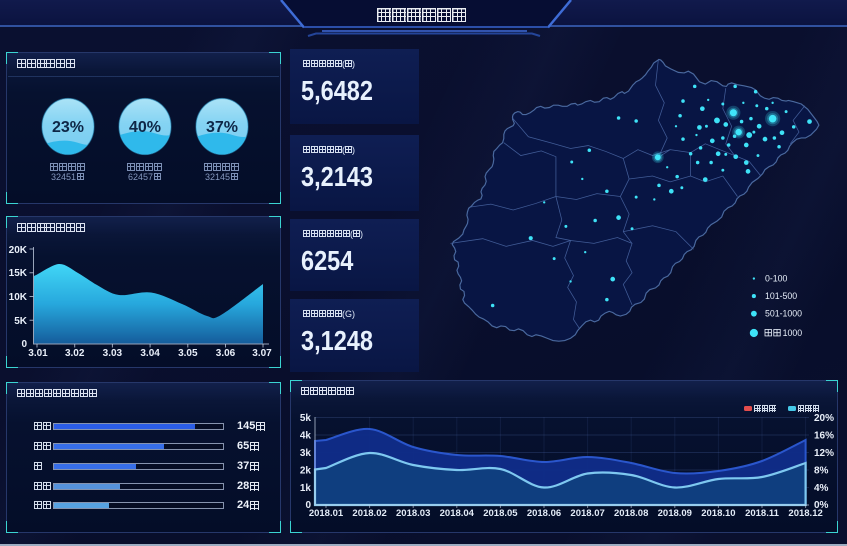 Image resolution: width=847 pixels, height=546 pixels. Describe the element at coordinates (824, 453) in the screenshot. I see `svg-text: 12%` at that location.